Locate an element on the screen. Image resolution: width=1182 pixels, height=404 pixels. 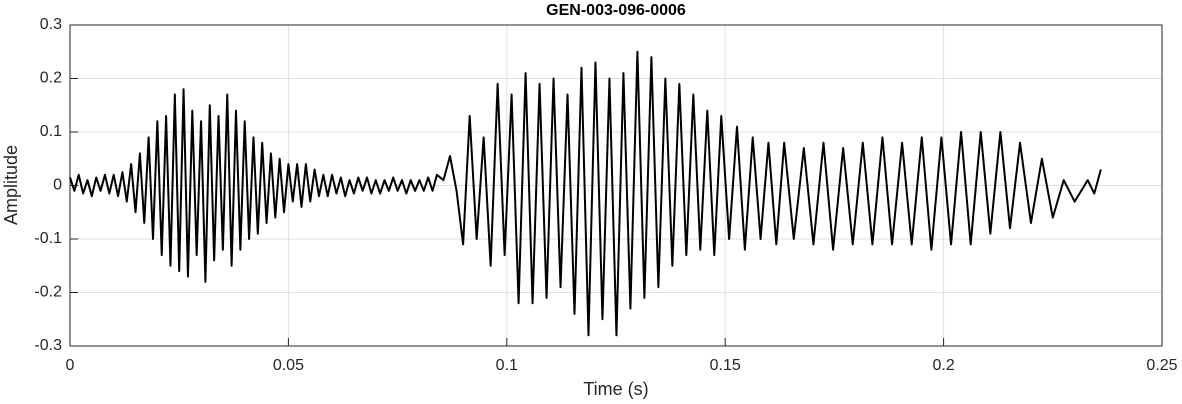
x-tick-label: 0.15 is located at coordinates (725, 365).